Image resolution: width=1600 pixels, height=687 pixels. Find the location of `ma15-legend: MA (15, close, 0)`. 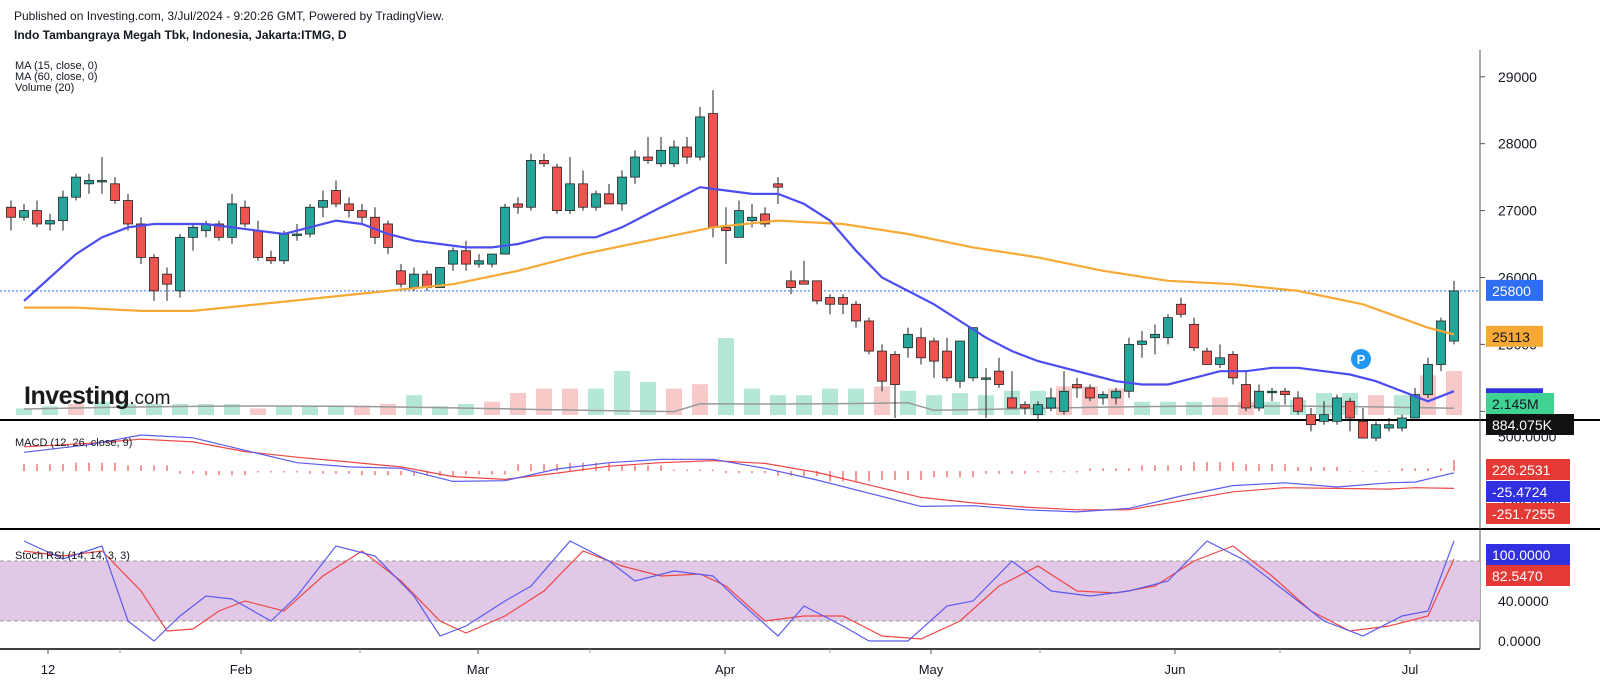

ma15-legend: MA (15, close, 0) is located at coordinates (56, 66).